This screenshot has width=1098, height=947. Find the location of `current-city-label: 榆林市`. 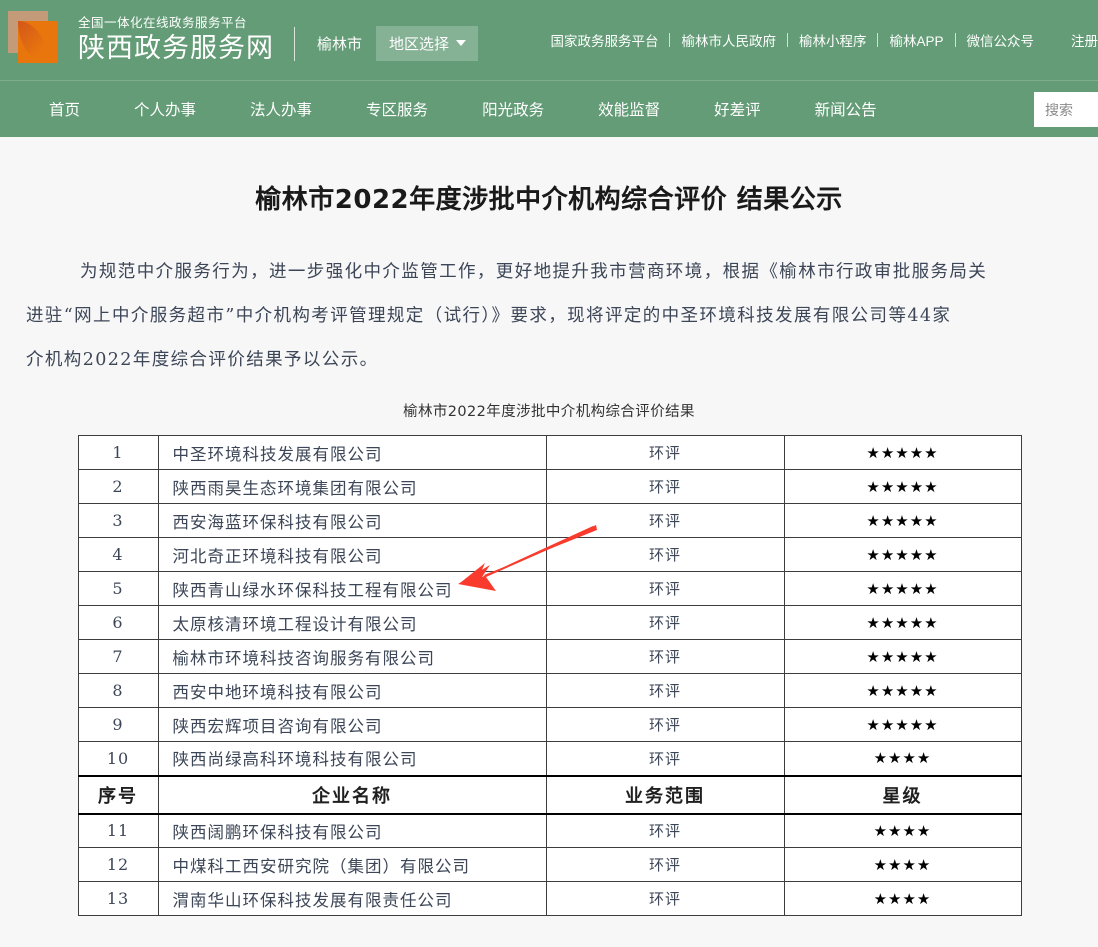

current-city-label: 榆林市 is located at coordinates (340, 44).